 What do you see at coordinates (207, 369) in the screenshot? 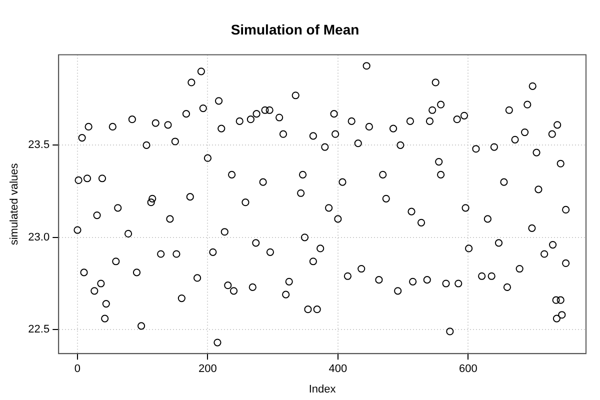
I see `x-tick-label: 200` at bounding box center [207, 369].